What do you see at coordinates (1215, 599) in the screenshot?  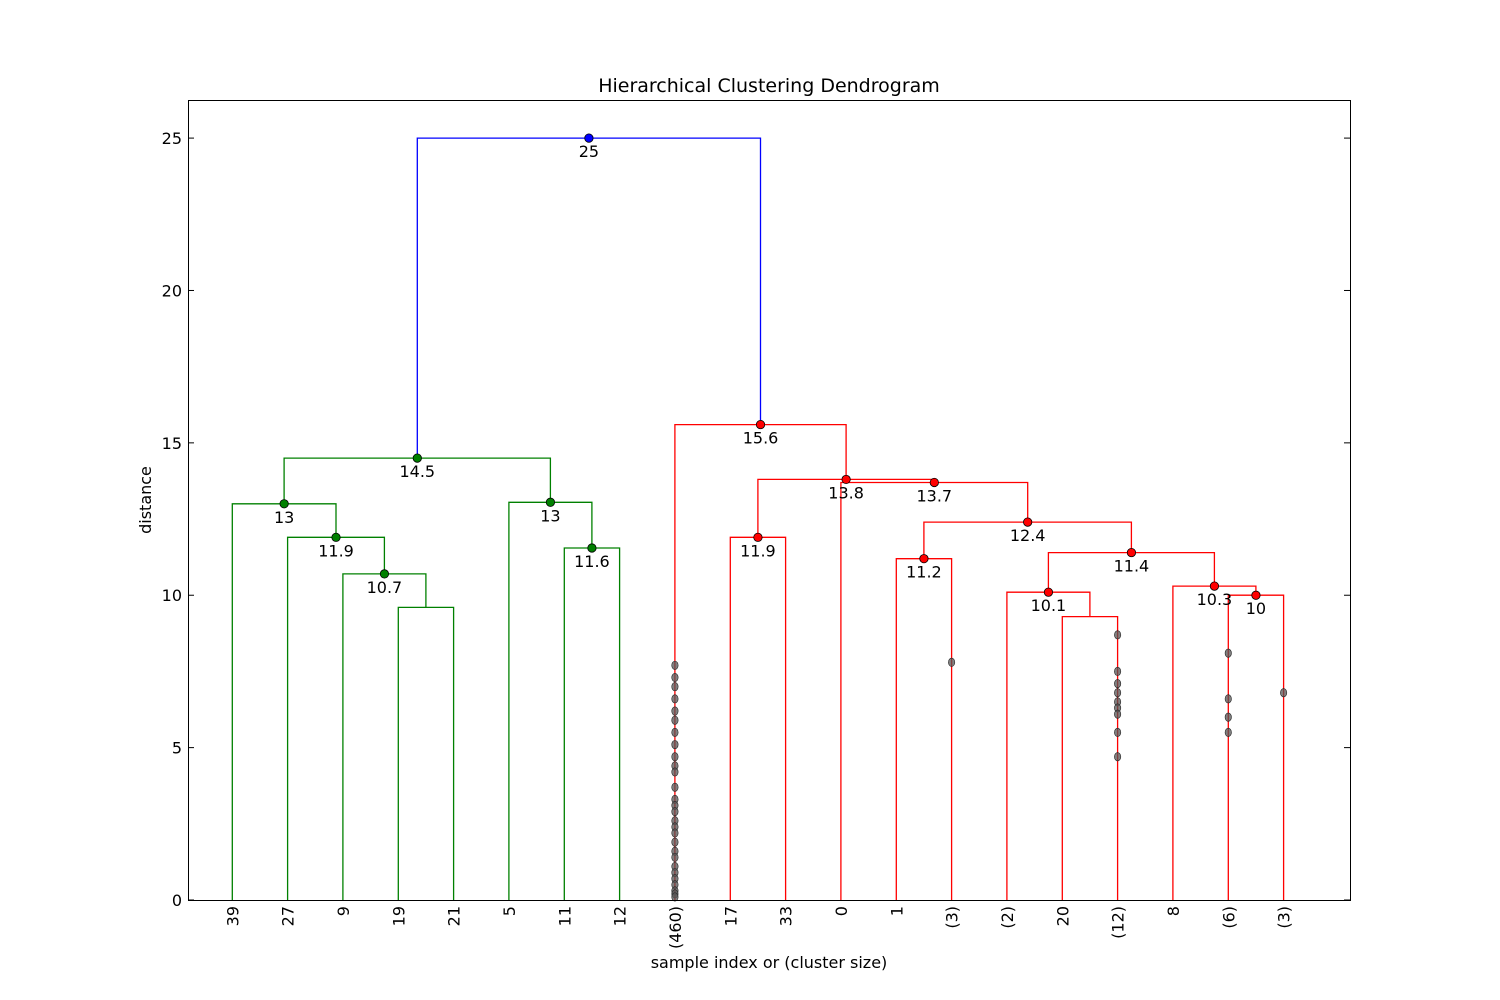 I see `merge-height-label: 10.3` at bounding box center [1215, 599].